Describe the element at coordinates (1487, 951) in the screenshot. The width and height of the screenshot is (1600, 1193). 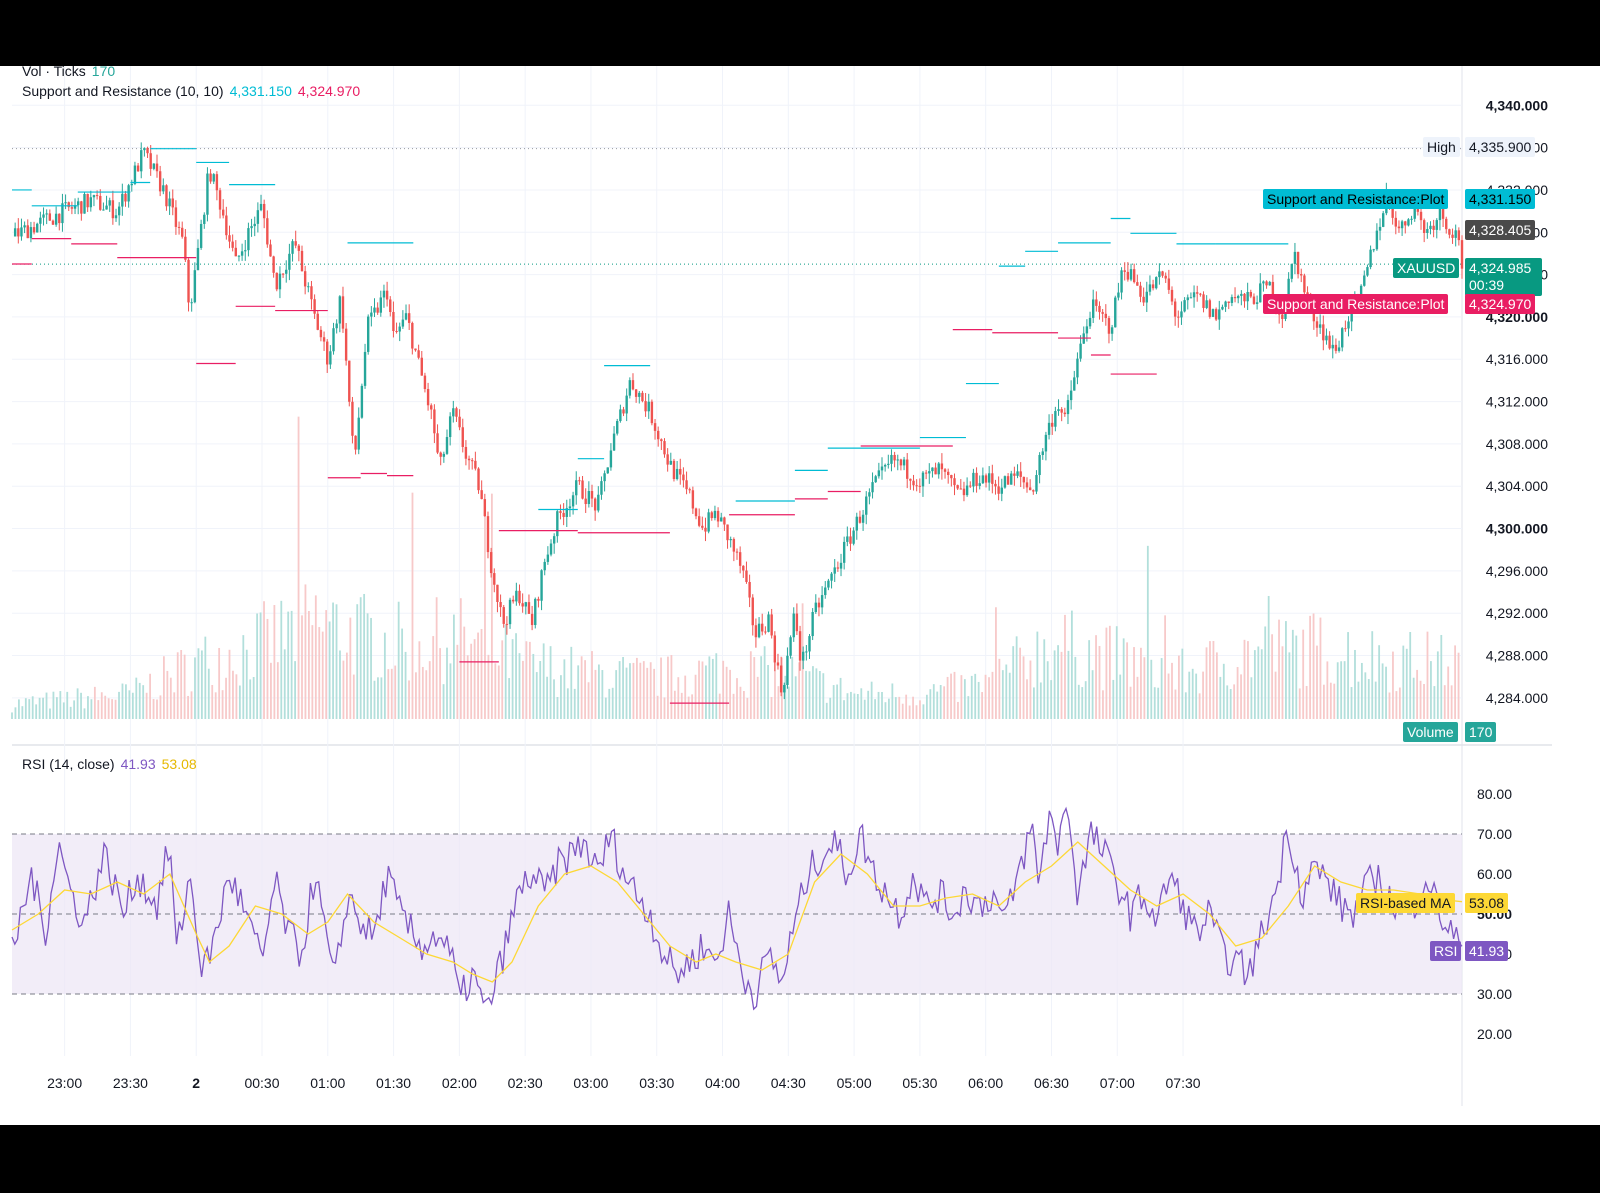
I see `rsi-value-badge: 41.93` at that location.